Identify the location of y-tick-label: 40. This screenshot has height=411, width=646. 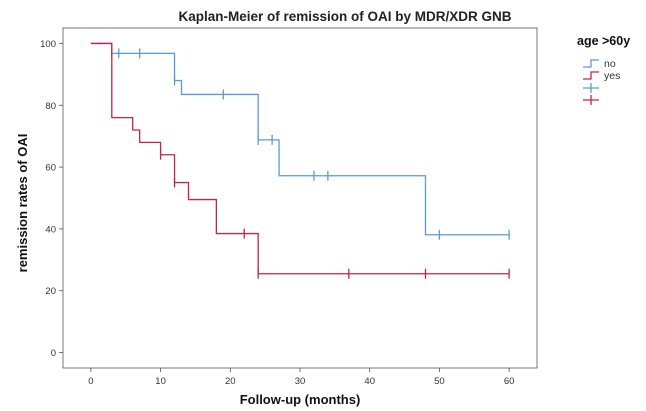
(50, 229).